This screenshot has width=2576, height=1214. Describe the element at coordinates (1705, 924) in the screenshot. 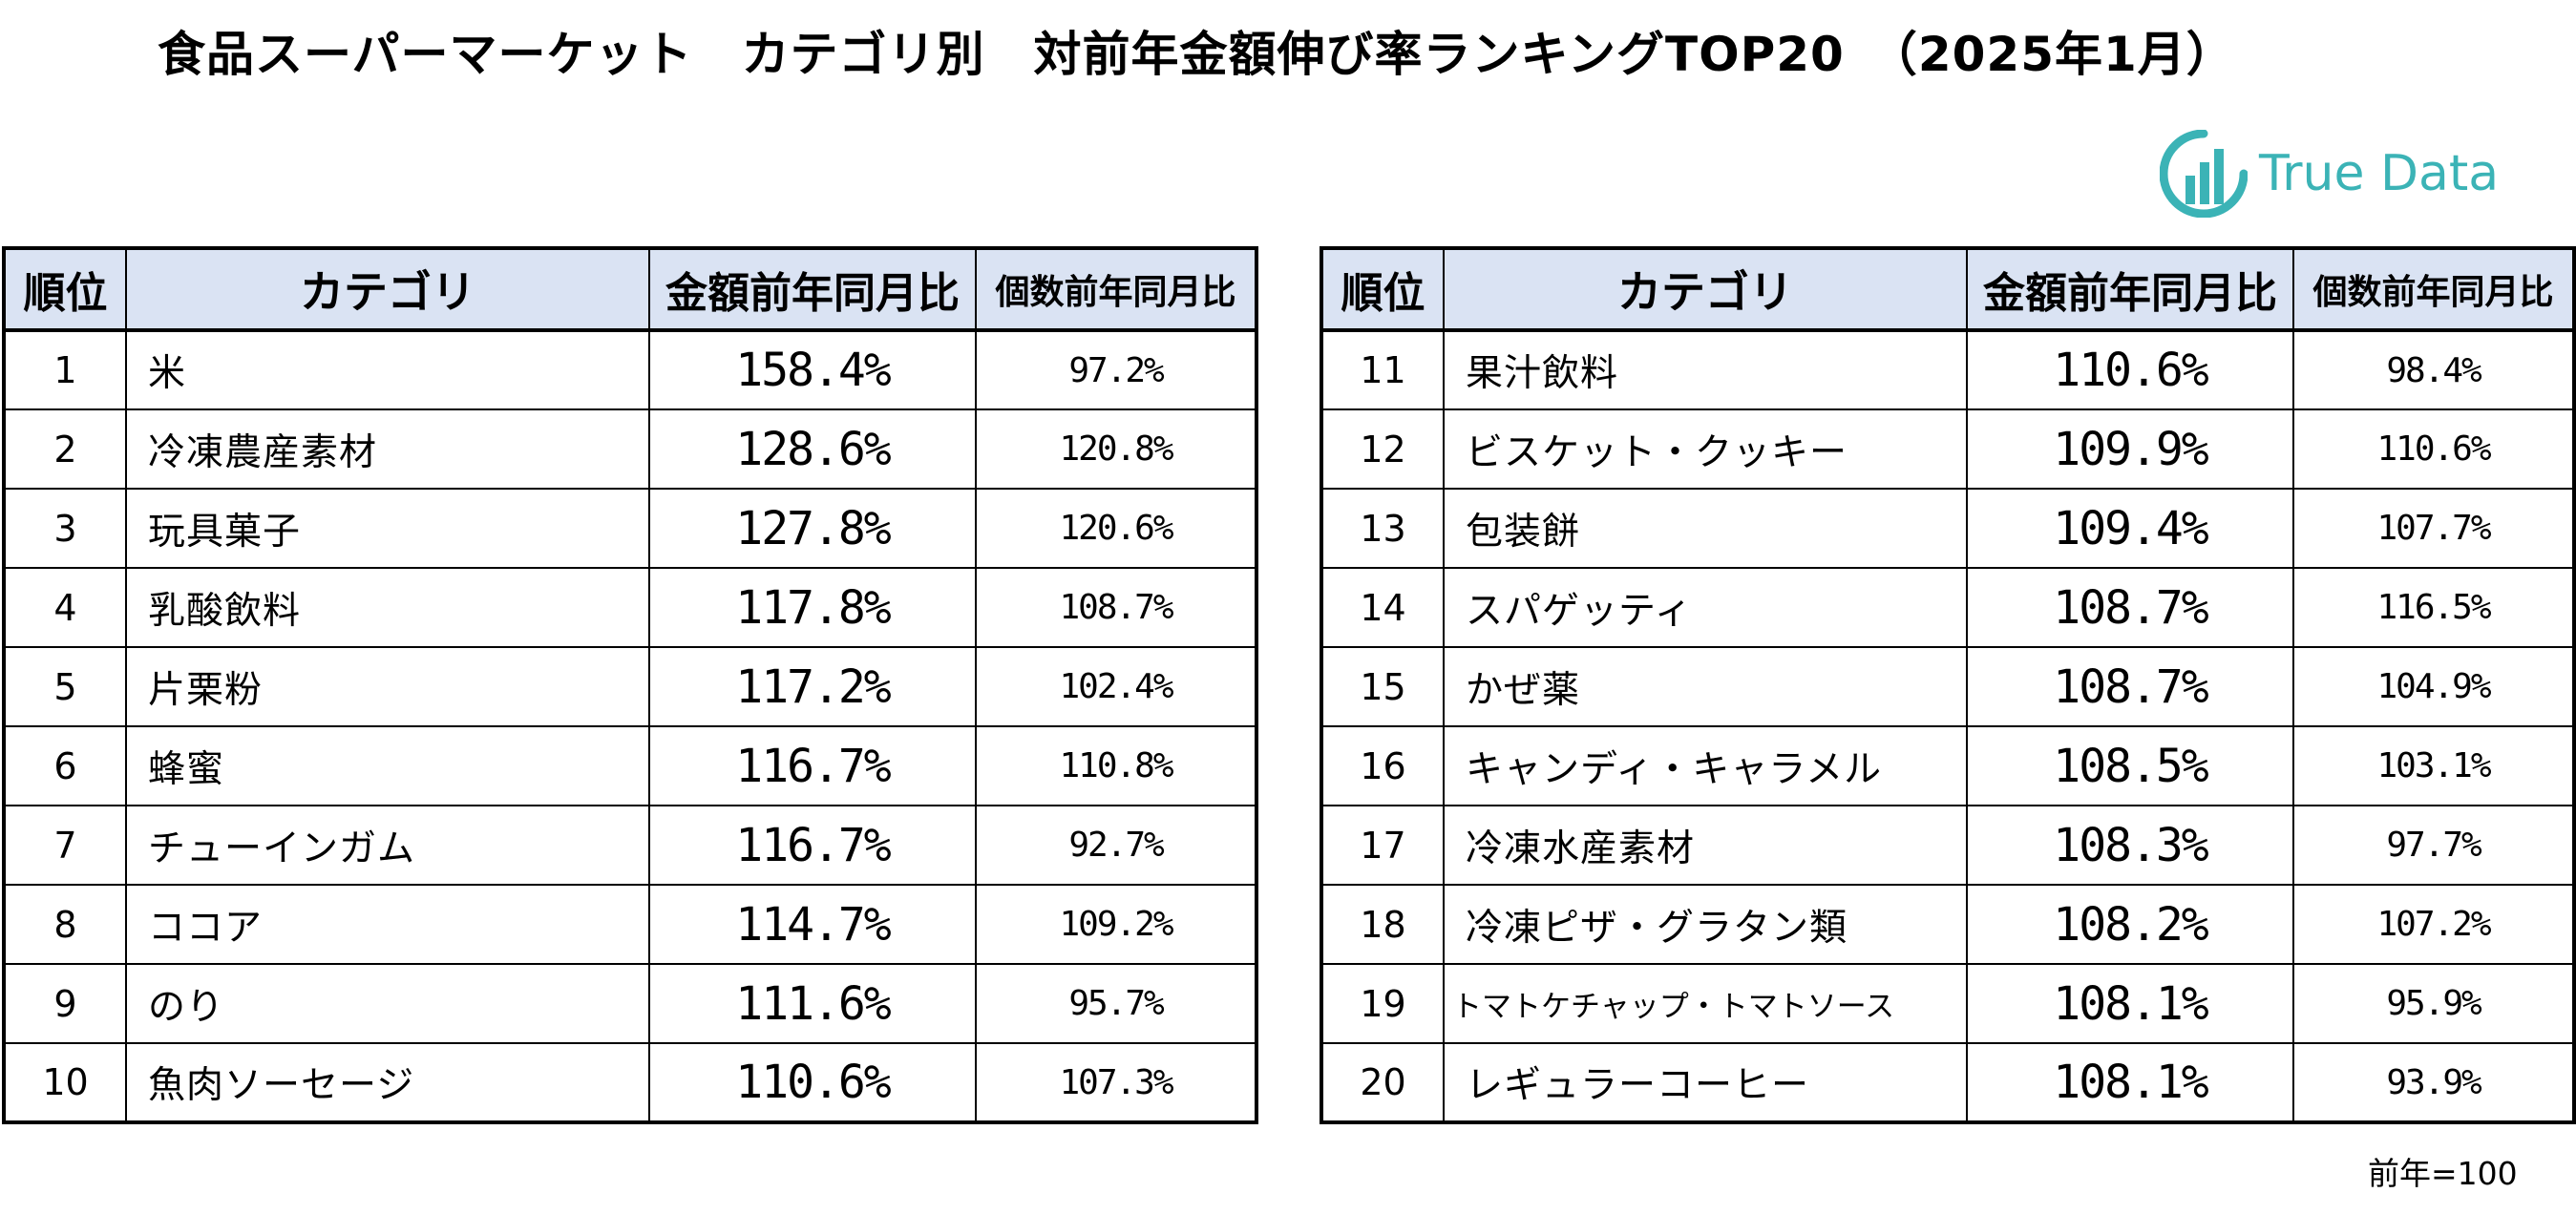

I see `category-cell: 冷凍ピザ・グラタン類` at that location.